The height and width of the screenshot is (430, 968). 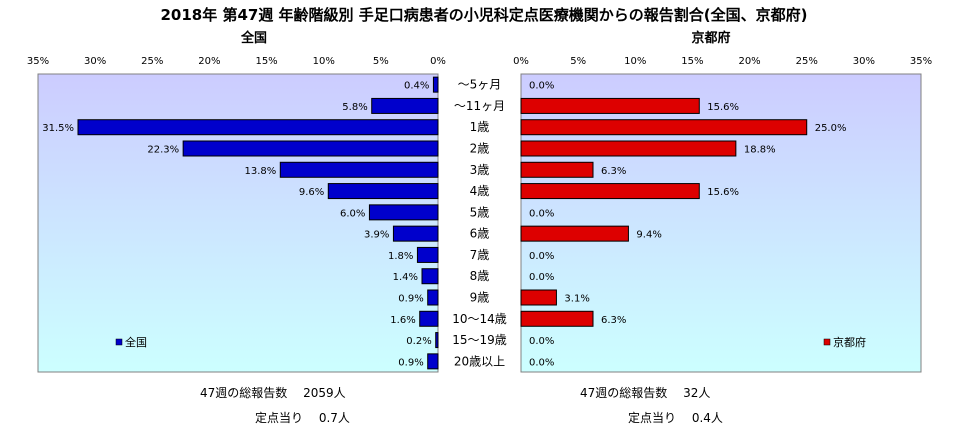 I want to click on left-data-label: 1.8%, so click(x=400, y=256).